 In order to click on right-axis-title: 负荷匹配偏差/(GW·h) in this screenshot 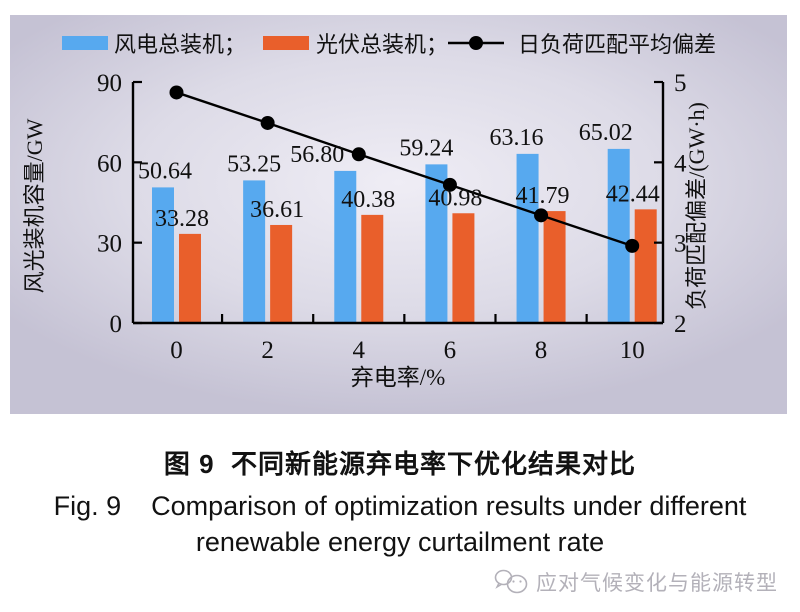, I will do `click(696, 206)`.